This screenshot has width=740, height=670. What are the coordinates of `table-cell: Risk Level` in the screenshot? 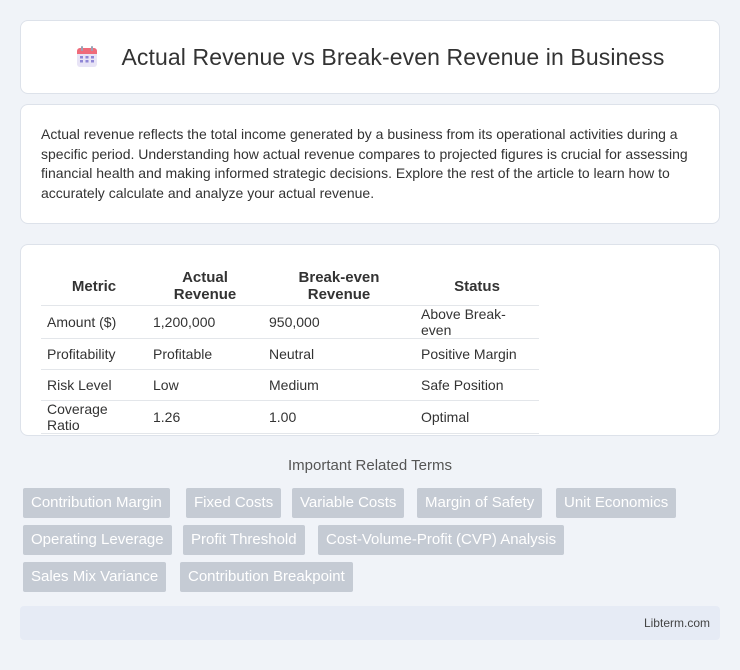 It's located at (94, 385).